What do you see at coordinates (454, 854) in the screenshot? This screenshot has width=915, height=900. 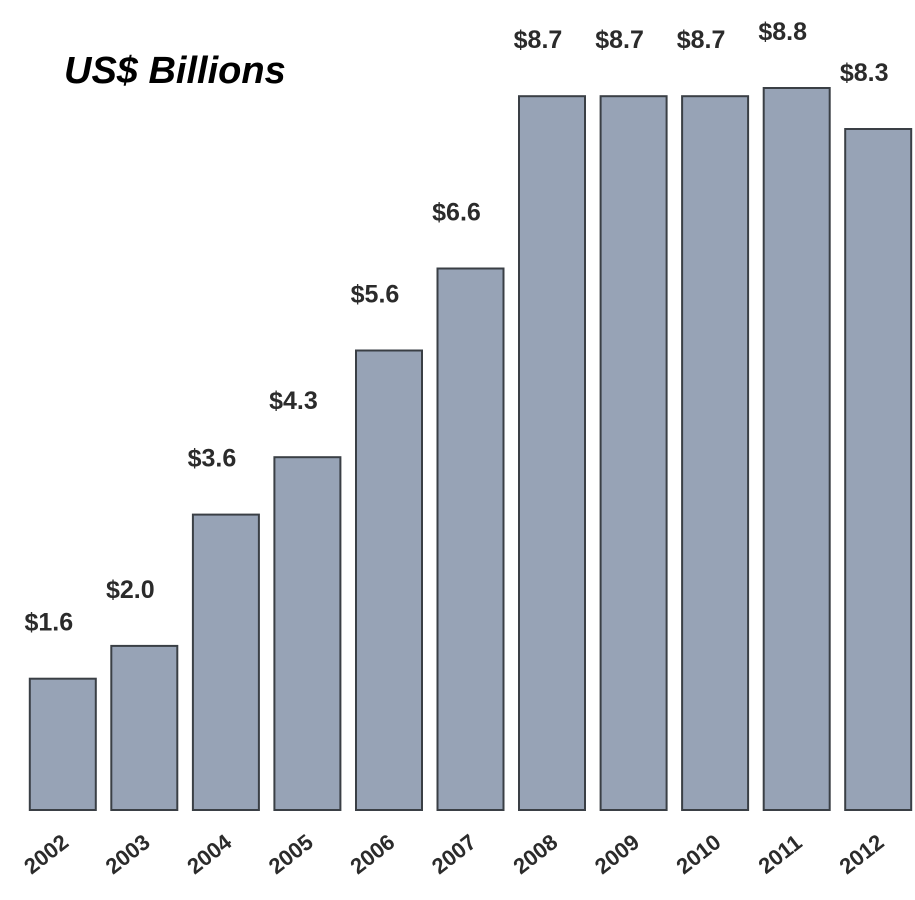 I see `x-tick-2007: 2007` at bounding box center [454, 854].